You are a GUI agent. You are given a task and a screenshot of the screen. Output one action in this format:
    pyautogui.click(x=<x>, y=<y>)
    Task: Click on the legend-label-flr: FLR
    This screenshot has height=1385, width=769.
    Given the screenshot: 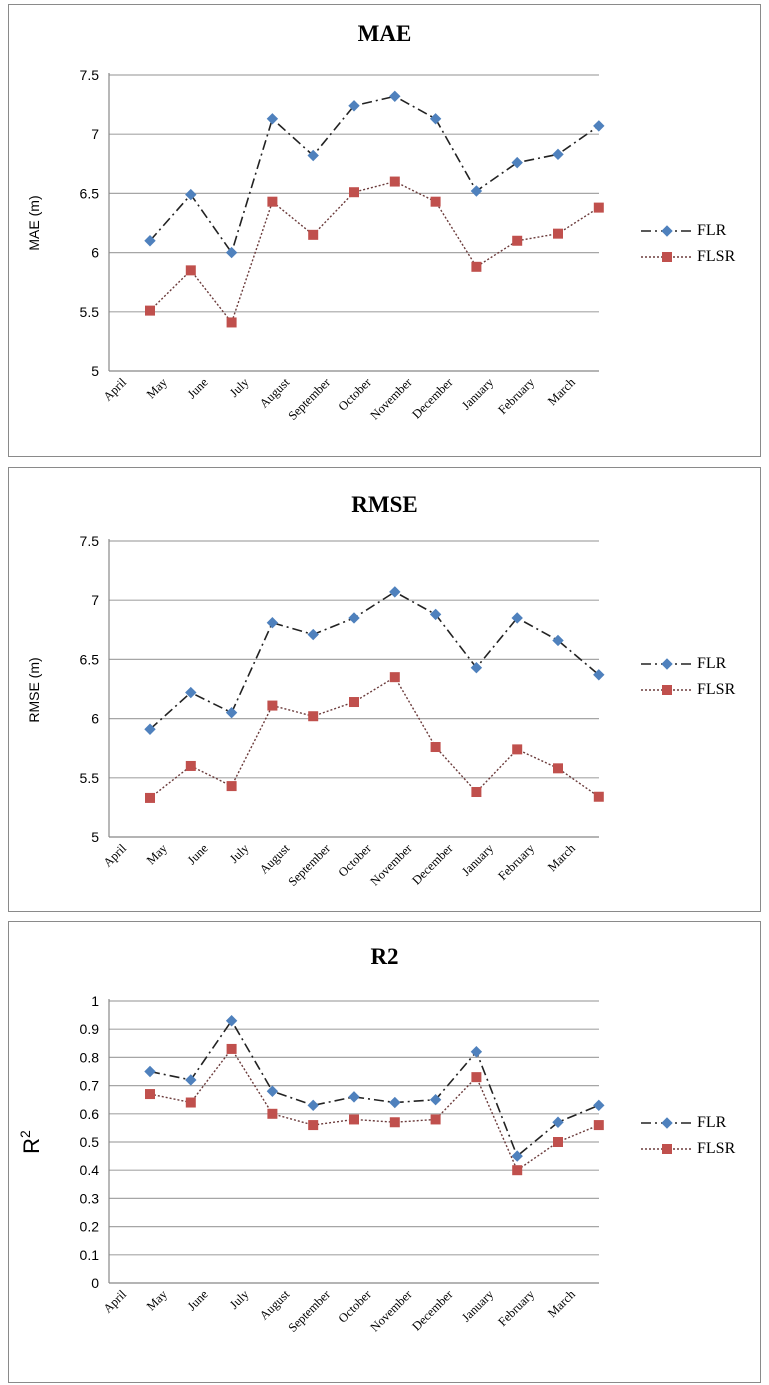 What is the action you would take?
    pyautogui.click(x=712, y=663)
    